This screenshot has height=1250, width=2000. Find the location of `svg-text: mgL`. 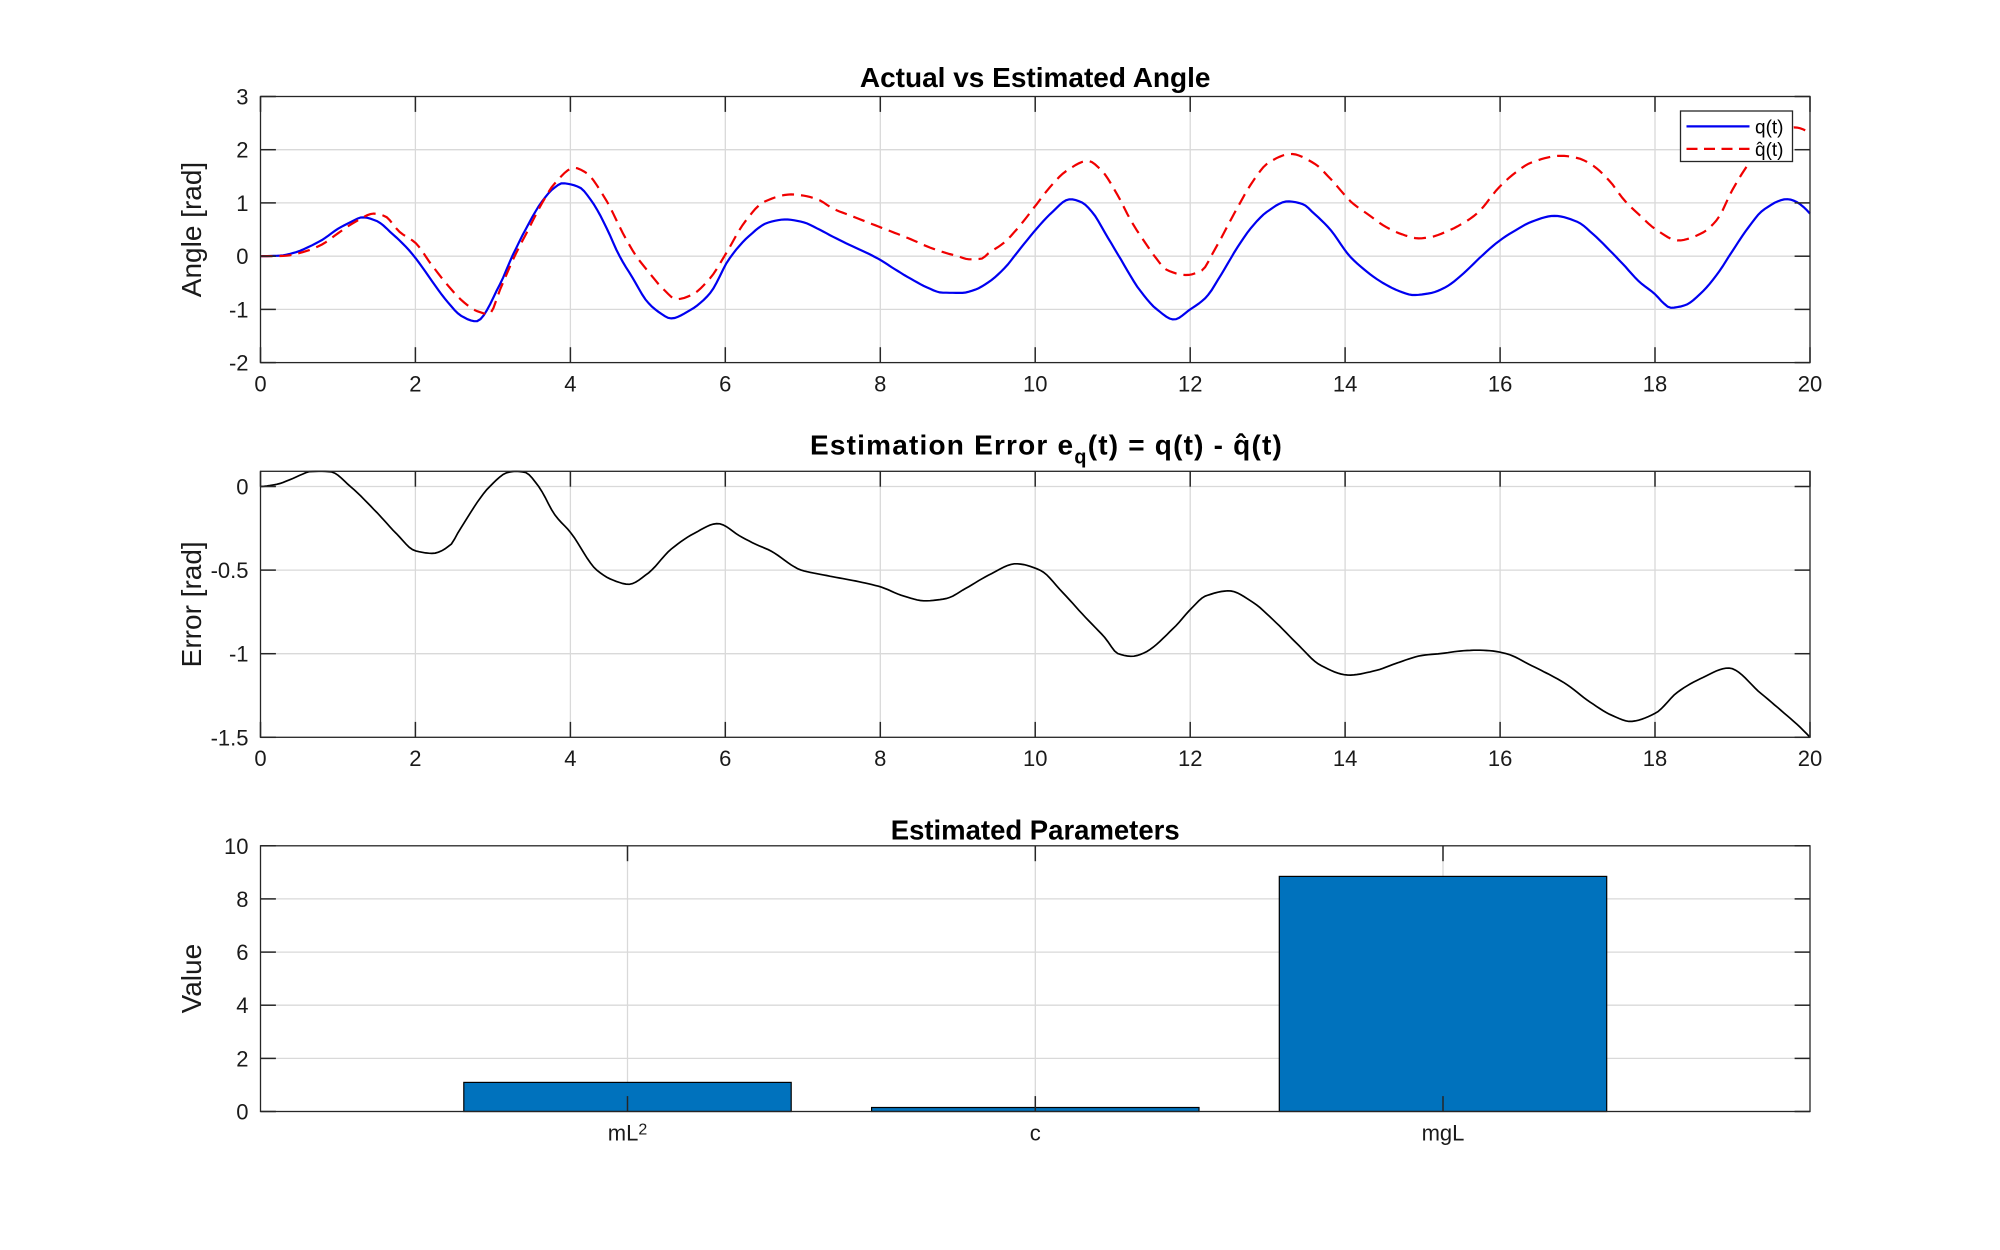

svg-text: mgL is located at coordinates (1443, 1132).